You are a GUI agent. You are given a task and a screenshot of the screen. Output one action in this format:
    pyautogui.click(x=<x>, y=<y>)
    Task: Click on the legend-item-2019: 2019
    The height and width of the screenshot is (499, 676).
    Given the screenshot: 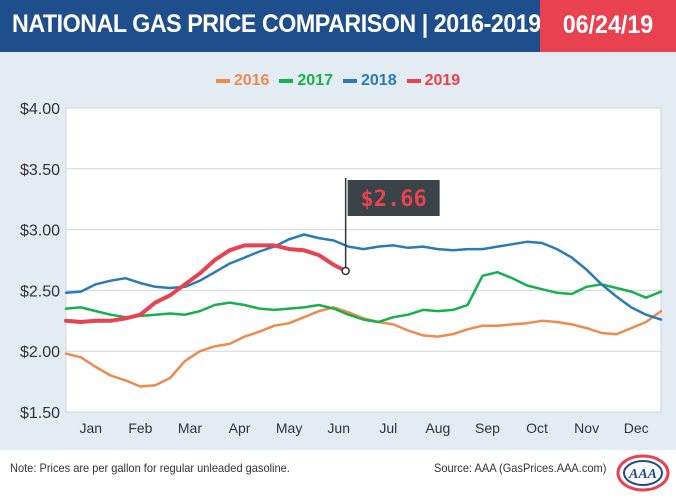 What is the action you would take?
    pyautogui.click(x=433, y=81)
    